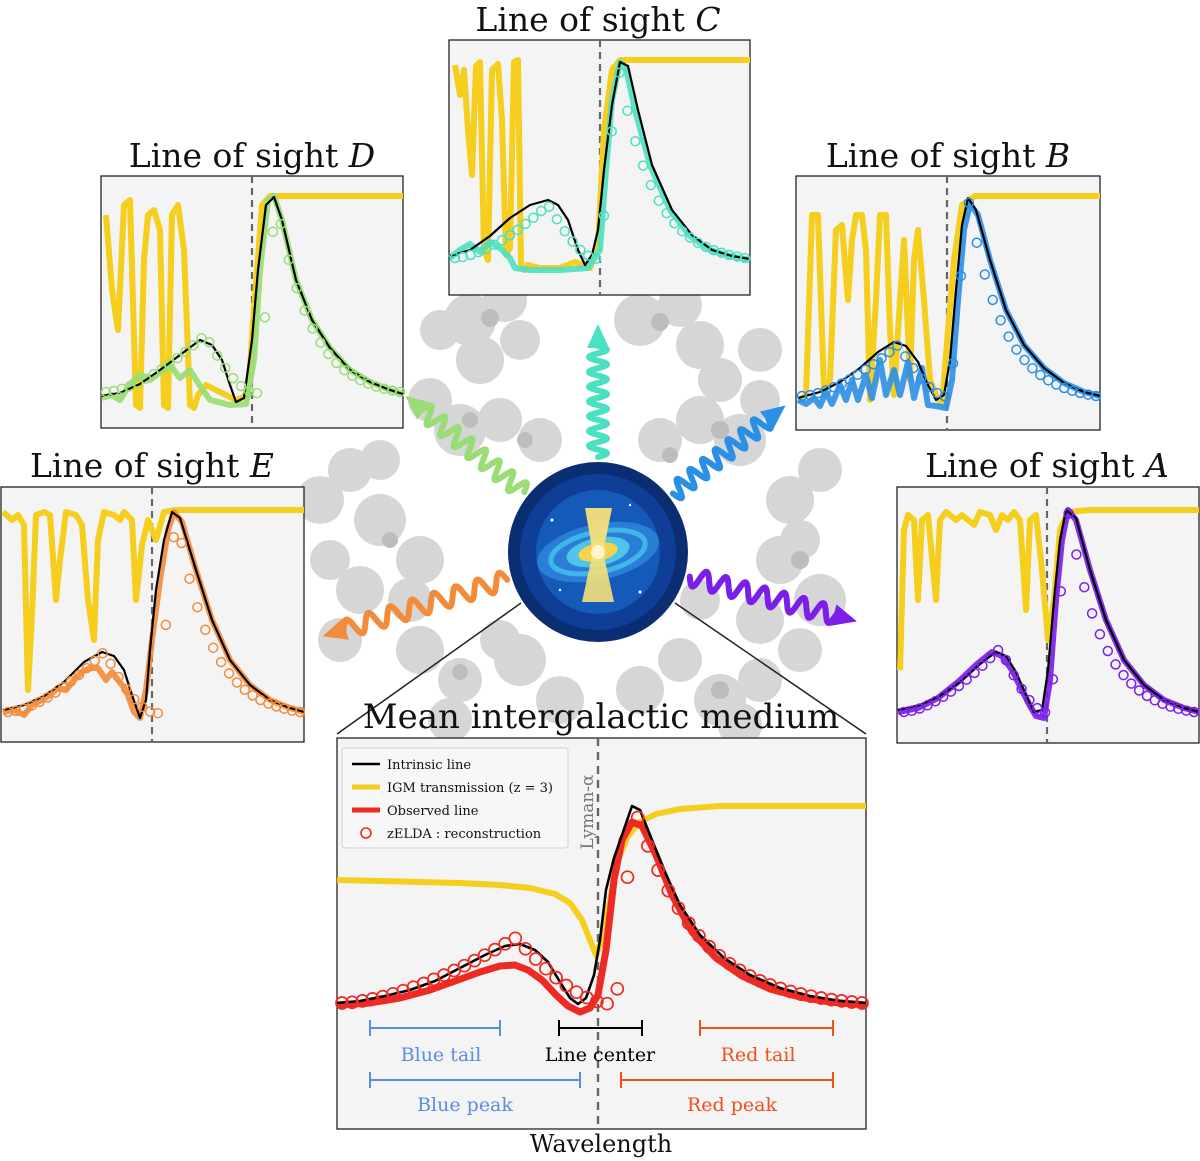 Image resolution: width=1200 pixels, height=1161 pixels. What do you see at coordinates (1048, 589) in the screenshot?
I see `panel-a-igm-transmission` at bounding box center [1048, 589].